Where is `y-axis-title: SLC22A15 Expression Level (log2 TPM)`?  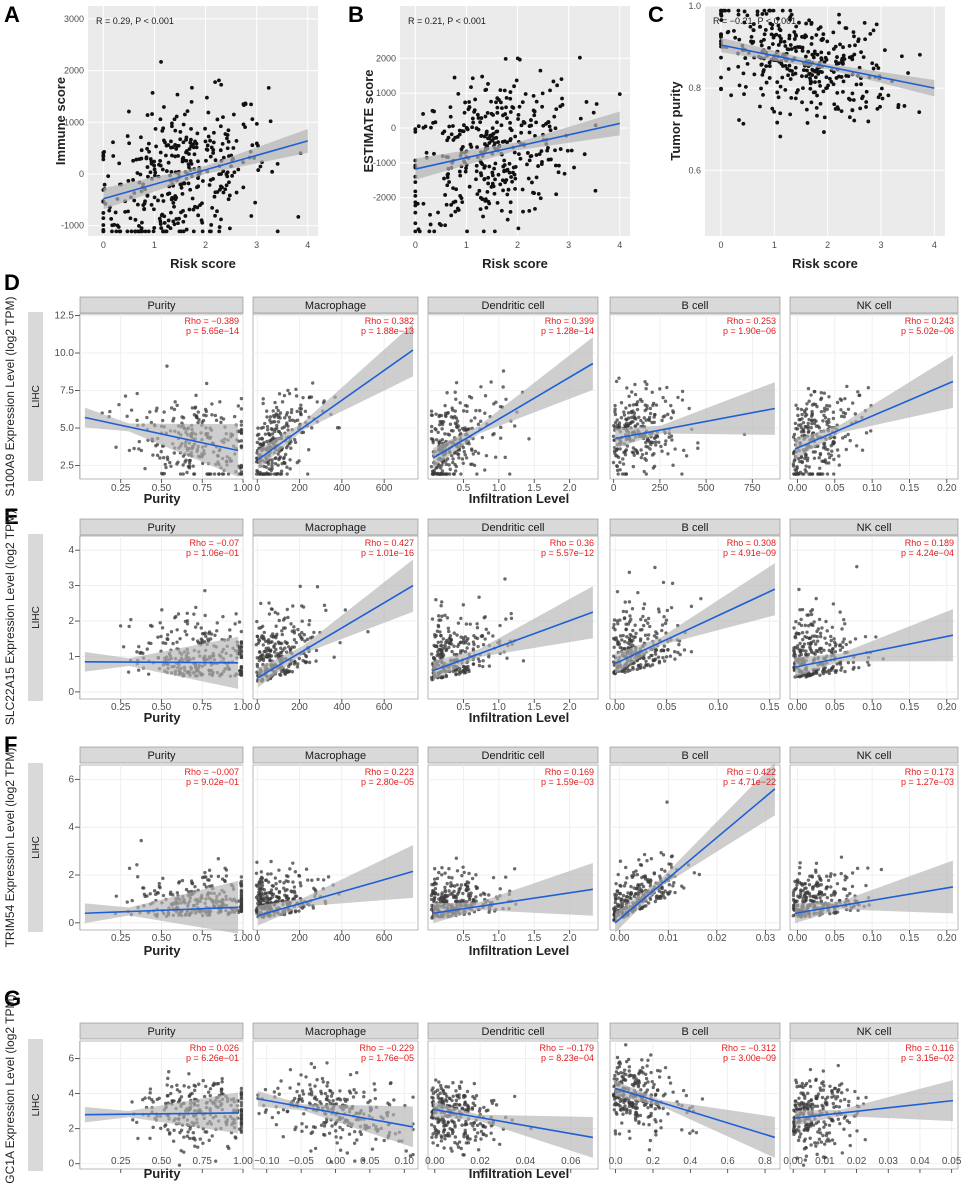 y-axis-title: SLC22A15 Expression Level (log2 TPM) is located at coordinates (10, 617).